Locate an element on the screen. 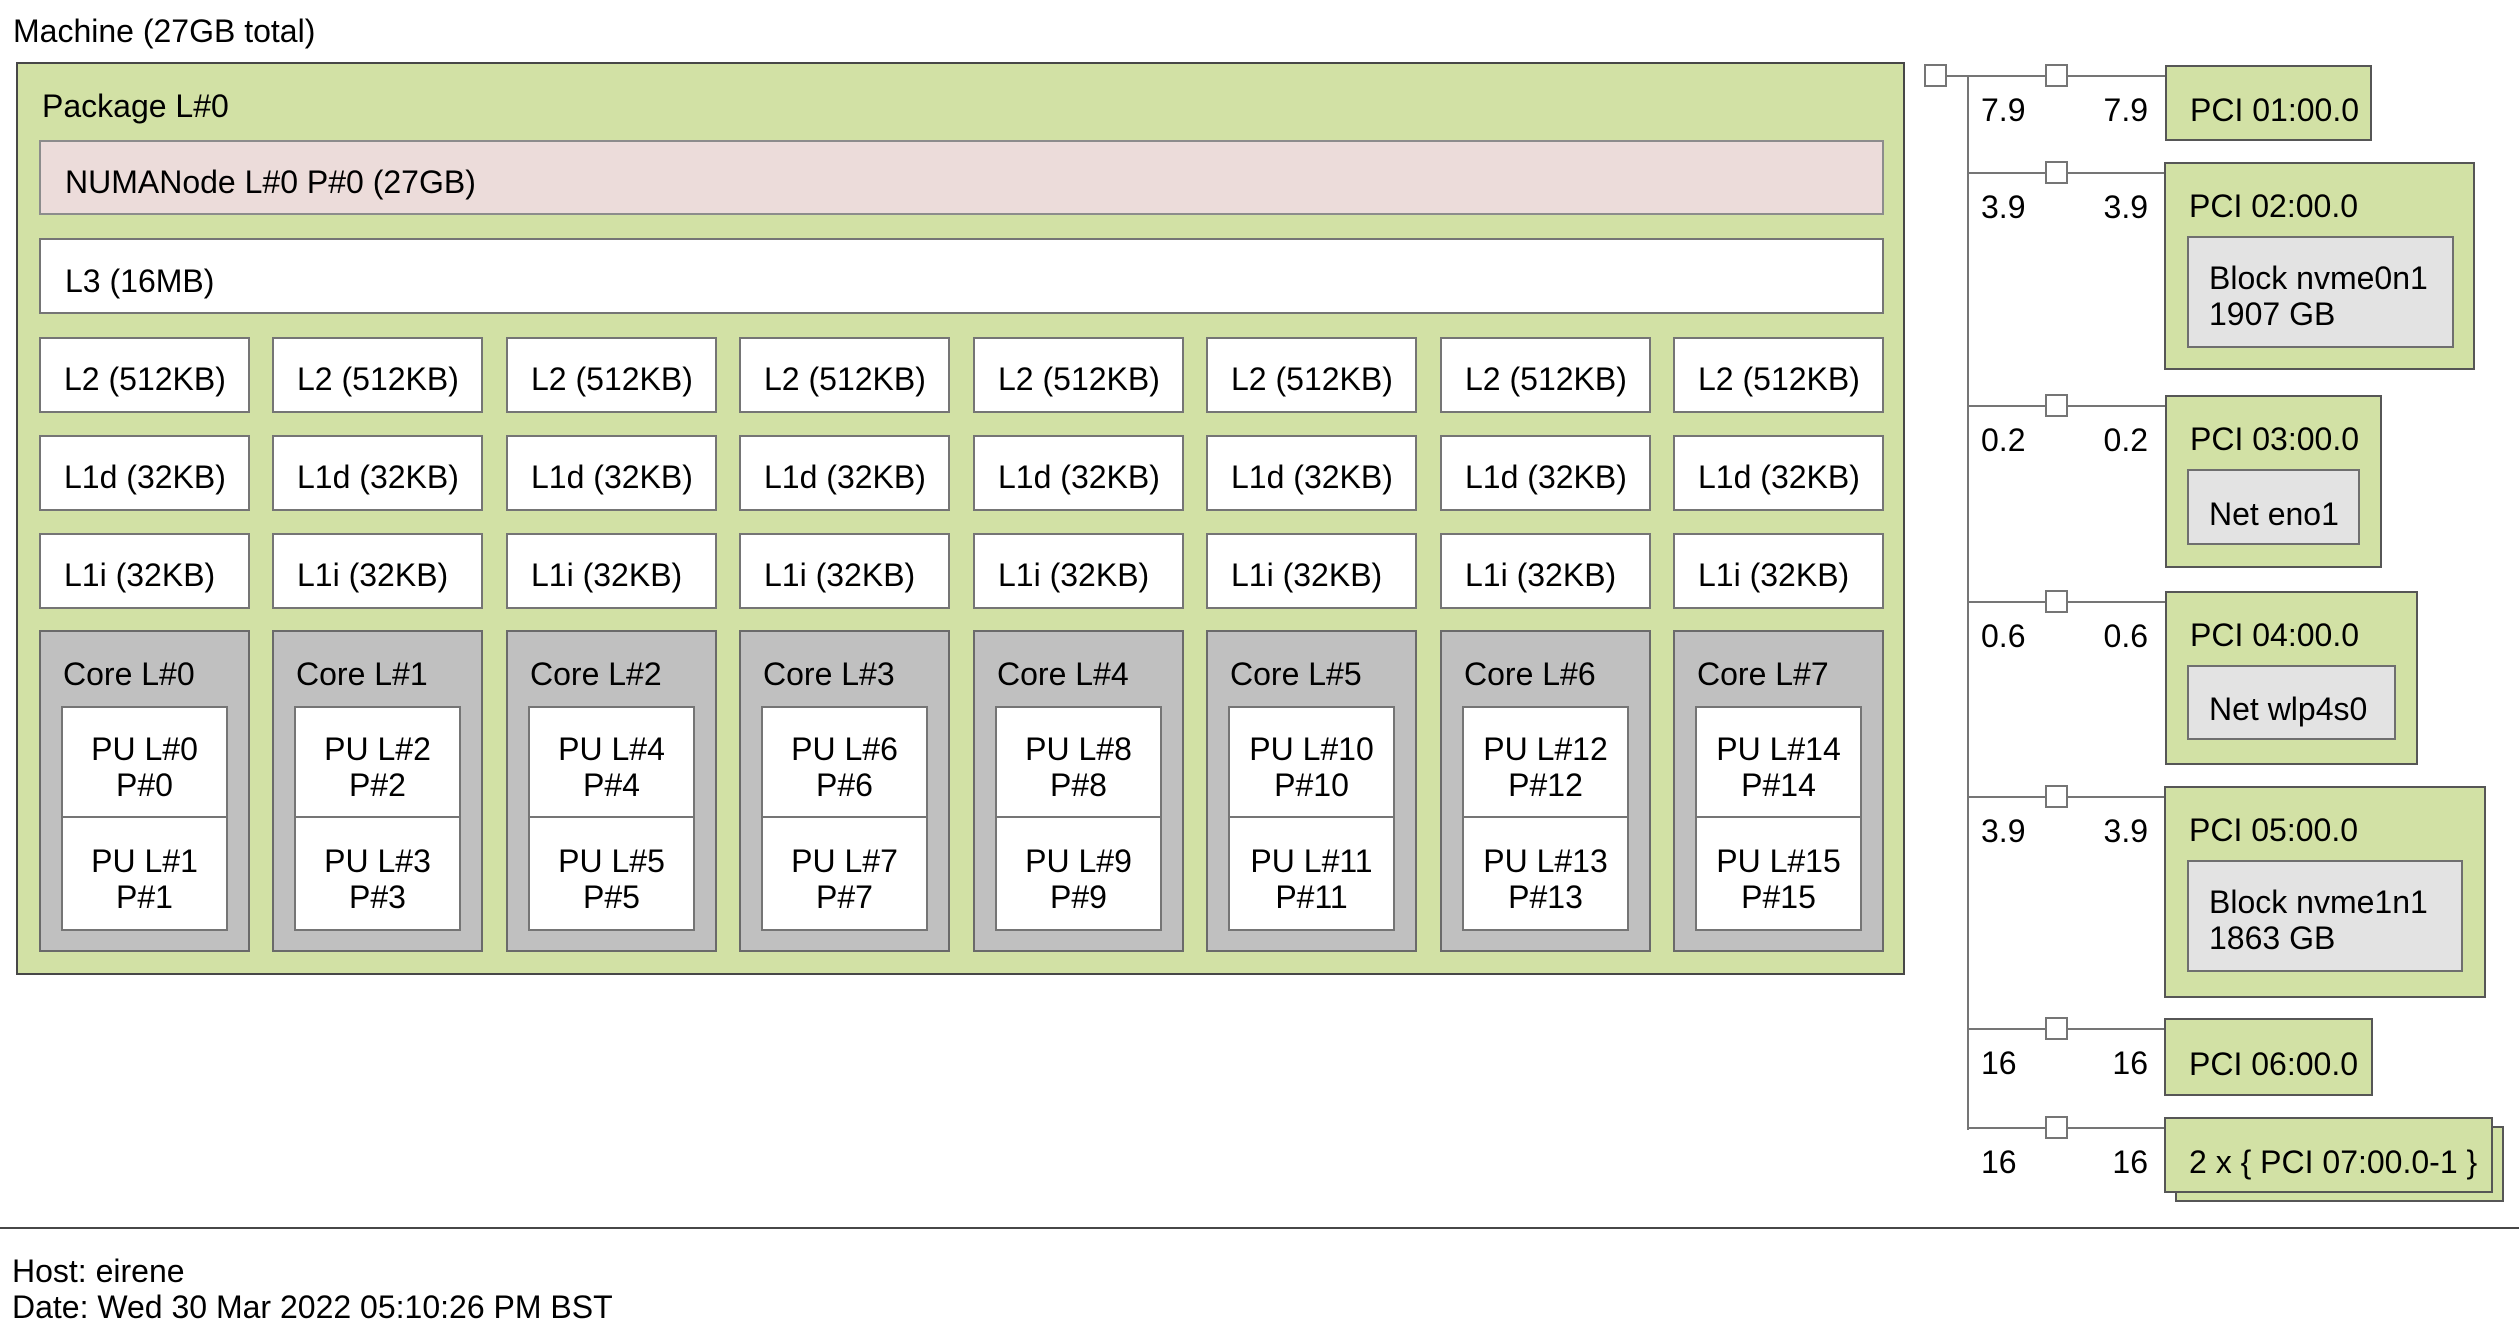  os-device-label-line: 1863 GB is located at coordinates (2272, 938).